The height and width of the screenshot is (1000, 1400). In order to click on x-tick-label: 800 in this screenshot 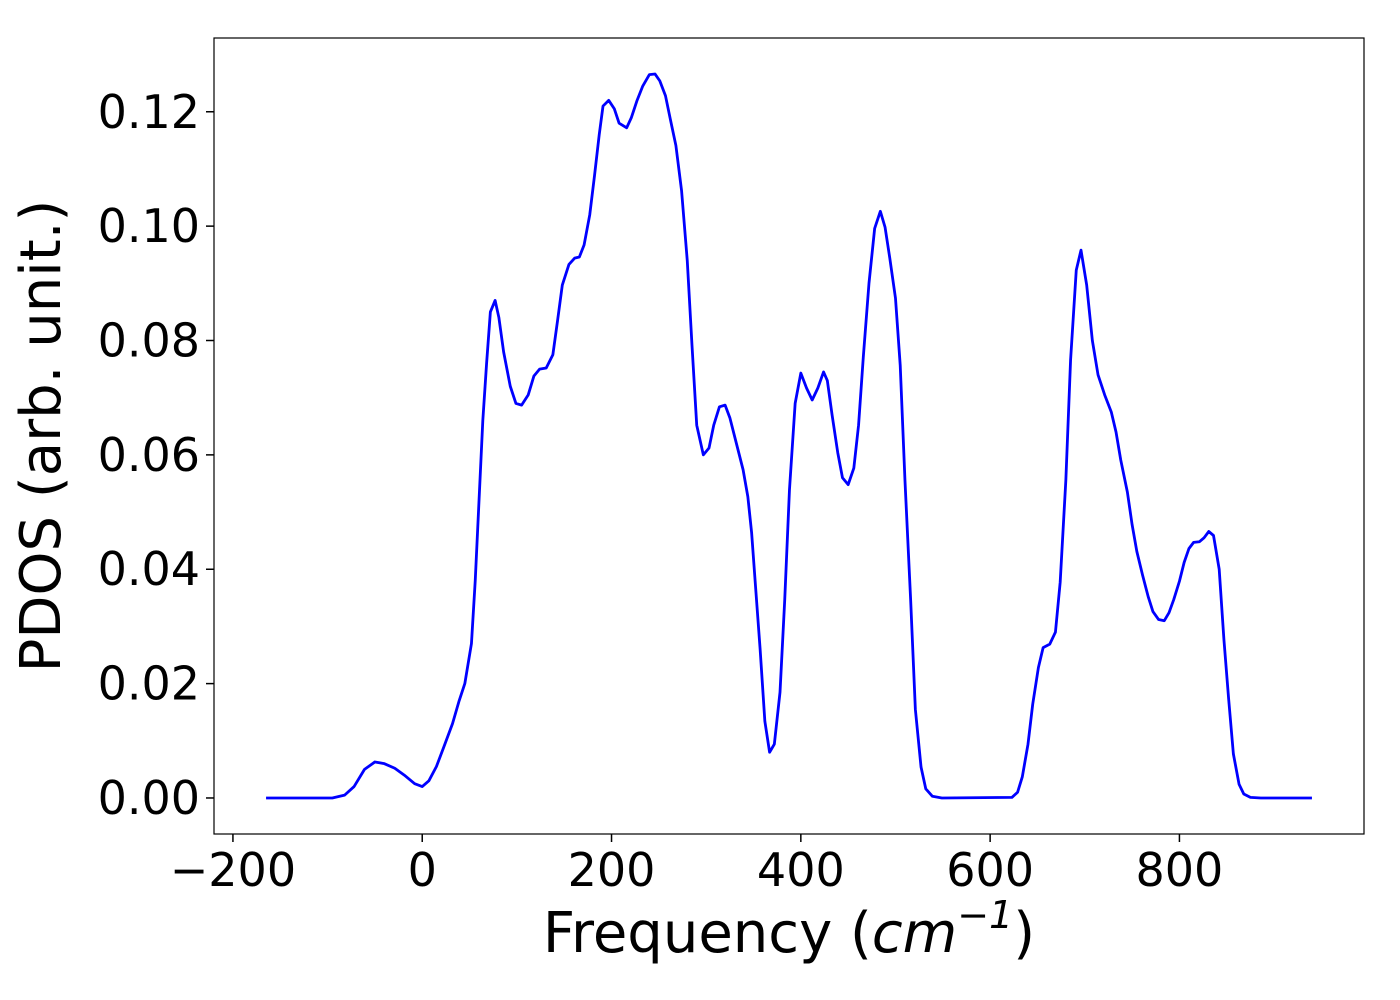, I will do `click(1180, 870)`.